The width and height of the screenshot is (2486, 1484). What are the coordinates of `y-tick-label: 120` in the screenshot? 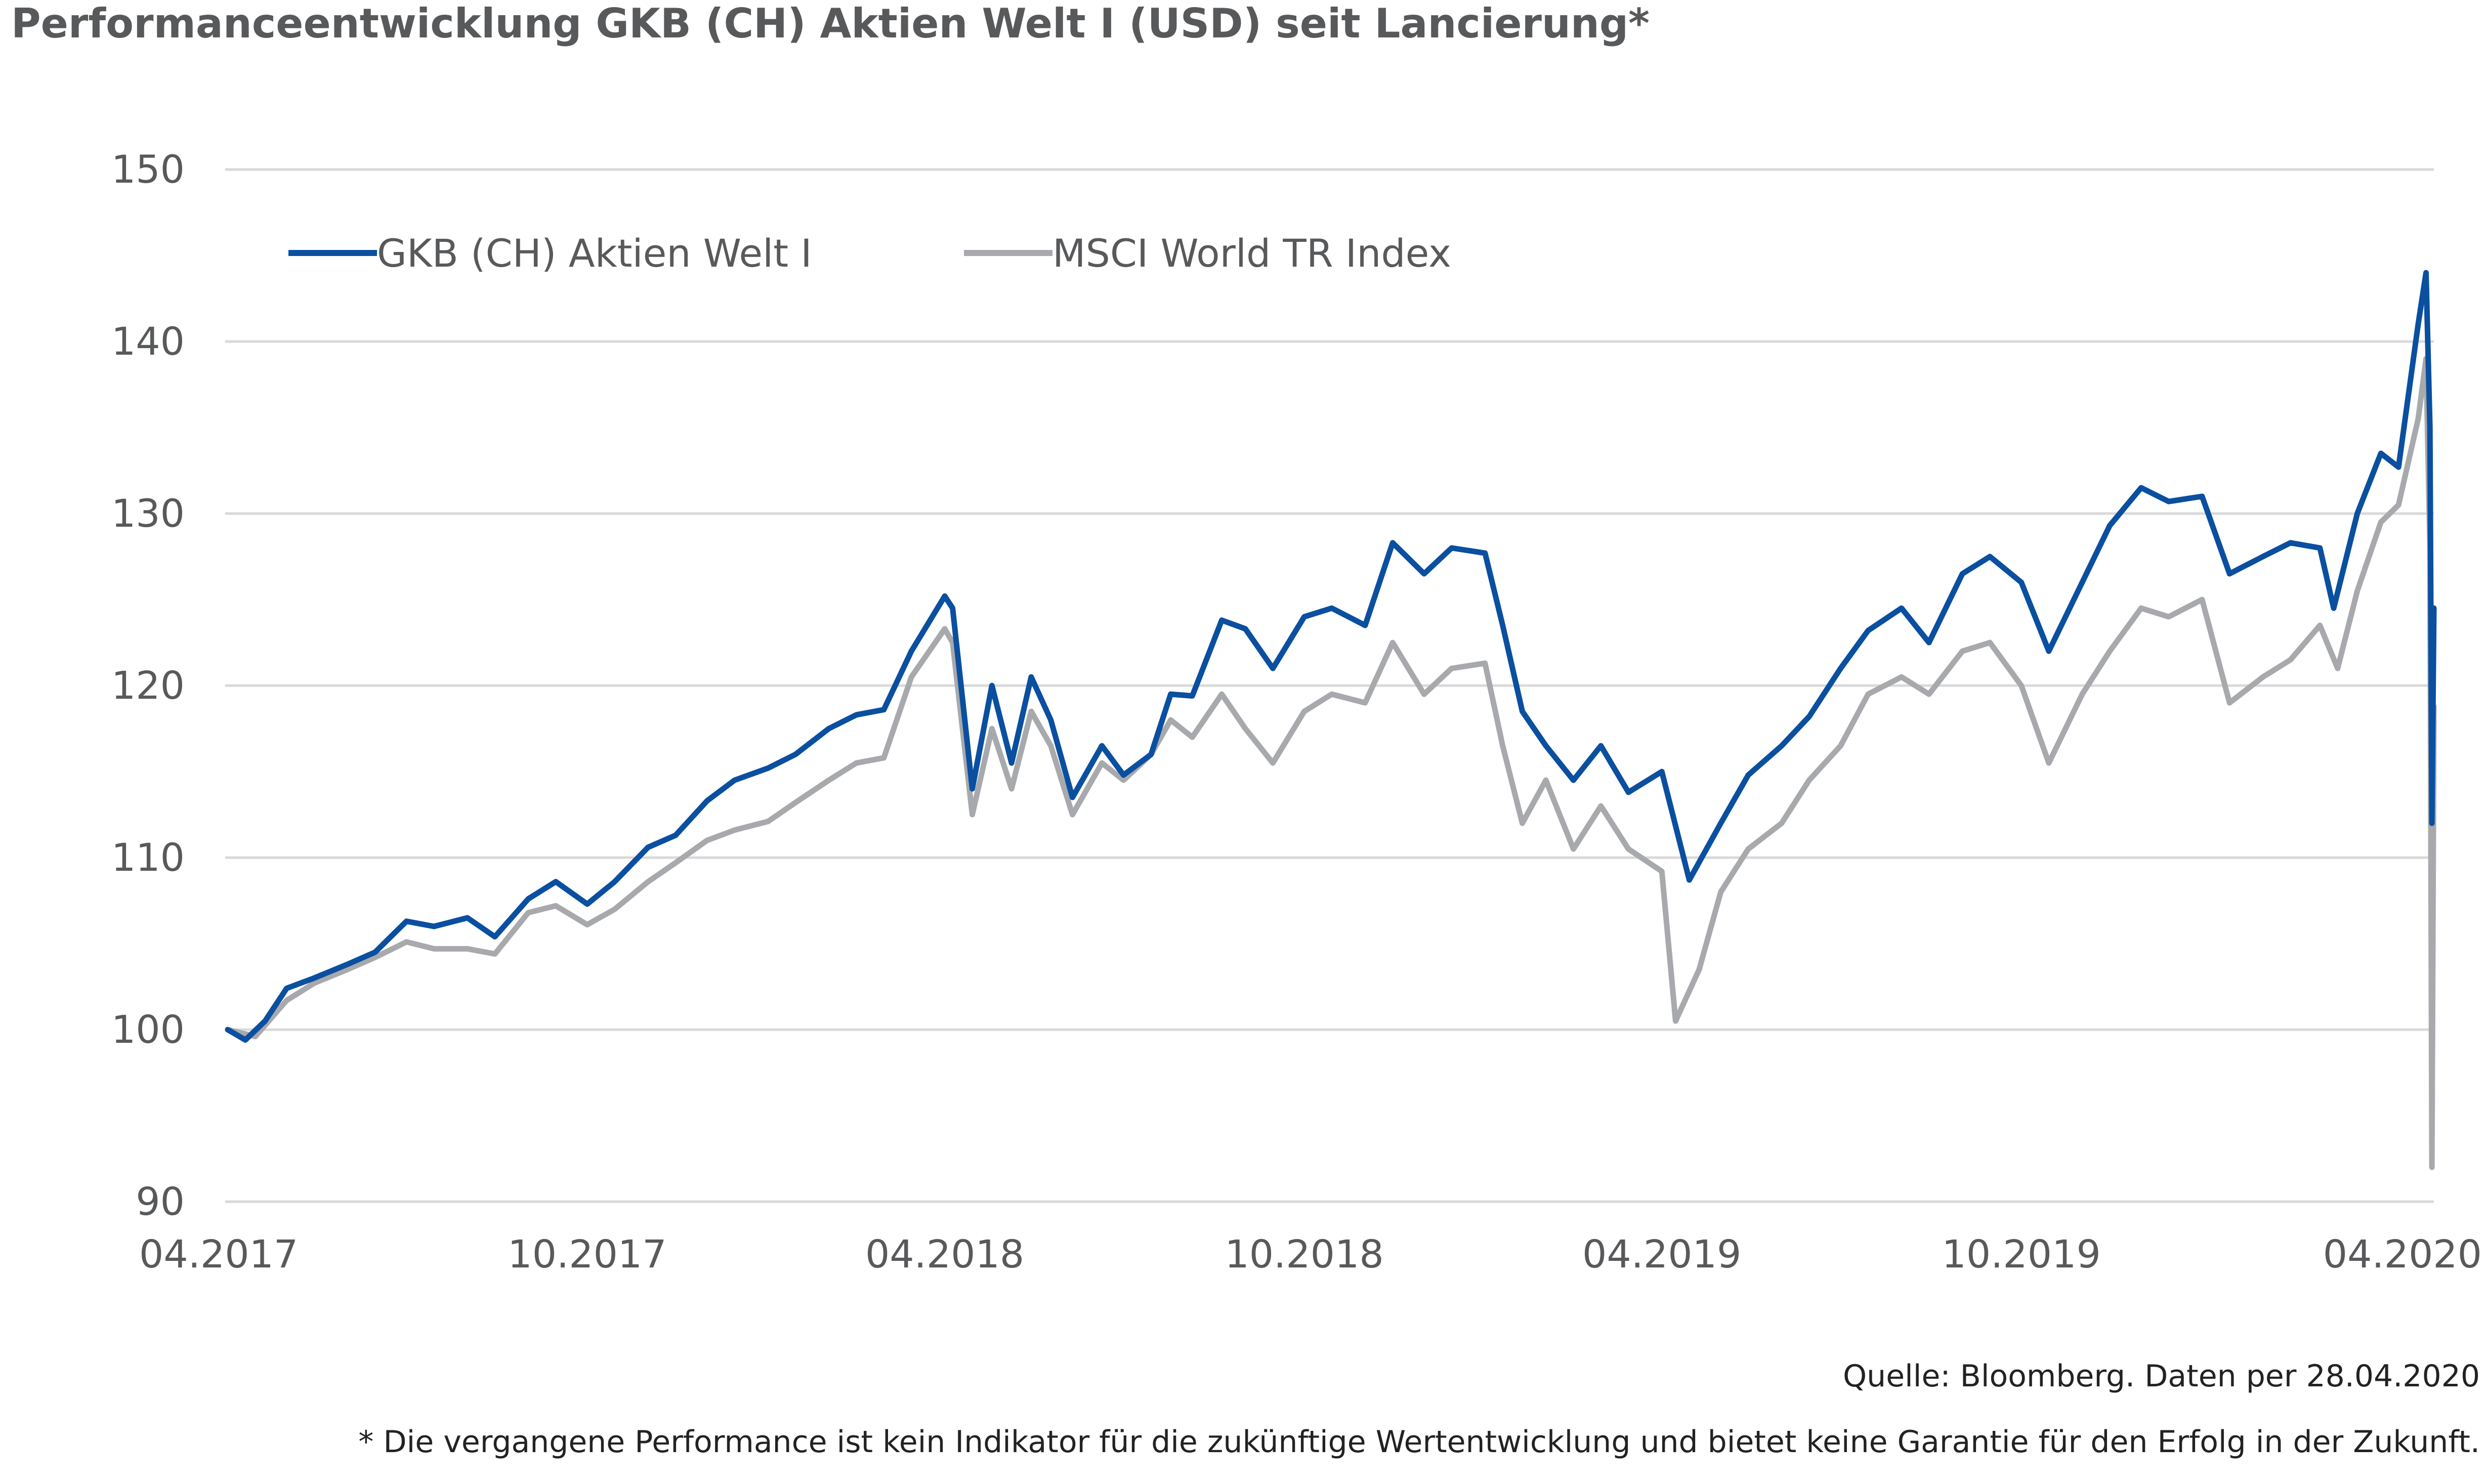 It's located at (148, 685).